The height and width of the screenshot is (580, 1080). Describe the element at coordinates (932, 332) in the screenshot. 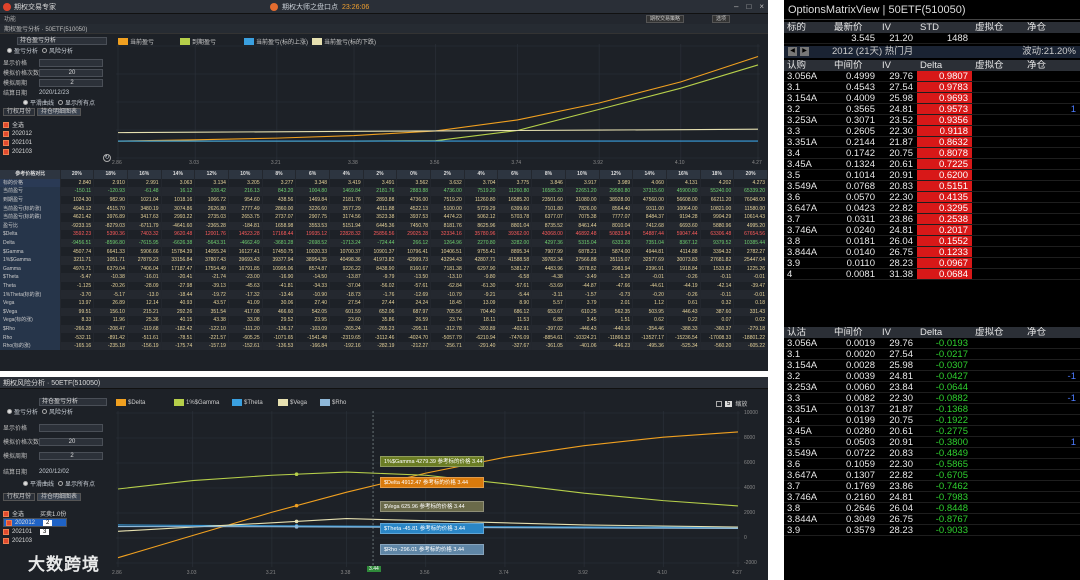

I see `put-header: 认沽 中间价 IV Delta 虚拟仓 净仓` at that location.